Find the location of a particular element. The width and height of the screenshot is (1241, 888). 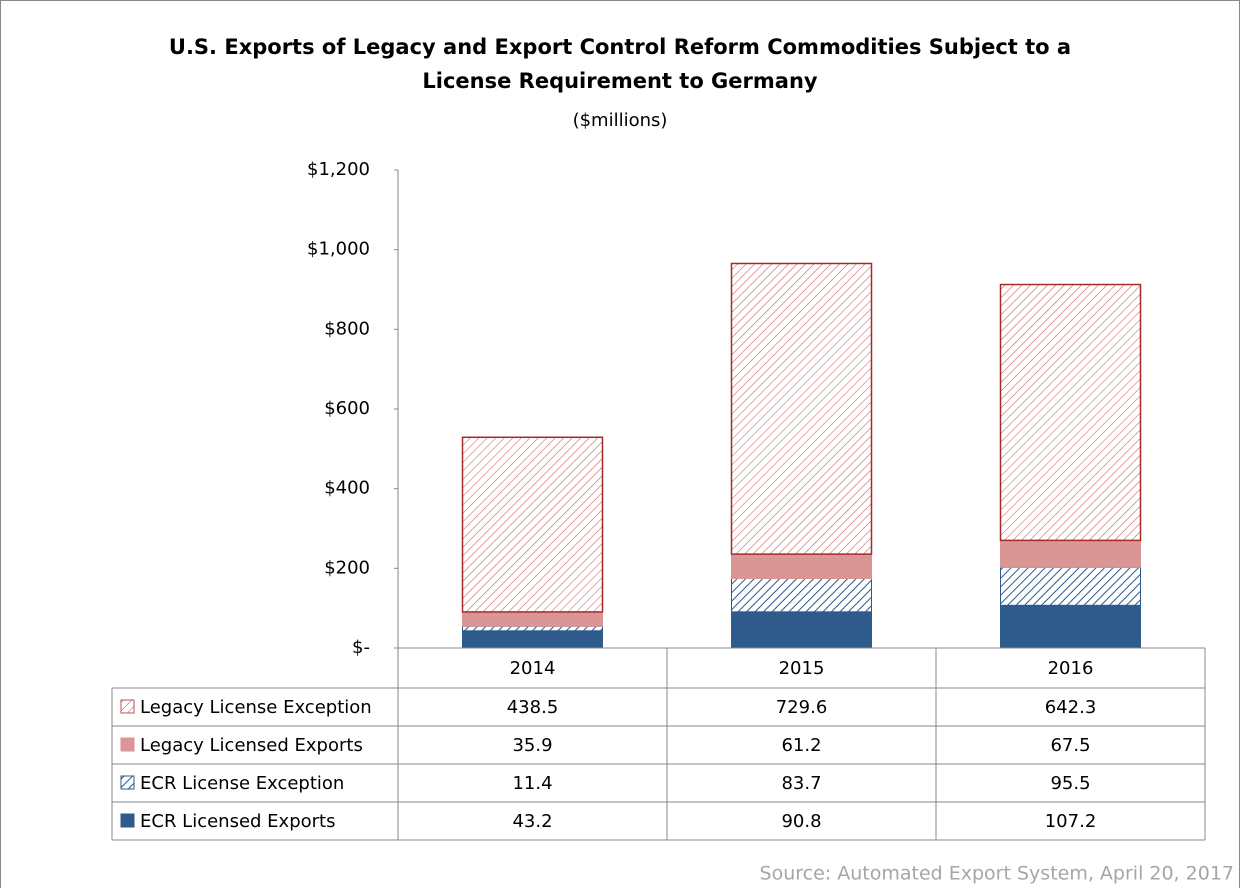

table-value: 729.6 is located at coordinates (802, 707).